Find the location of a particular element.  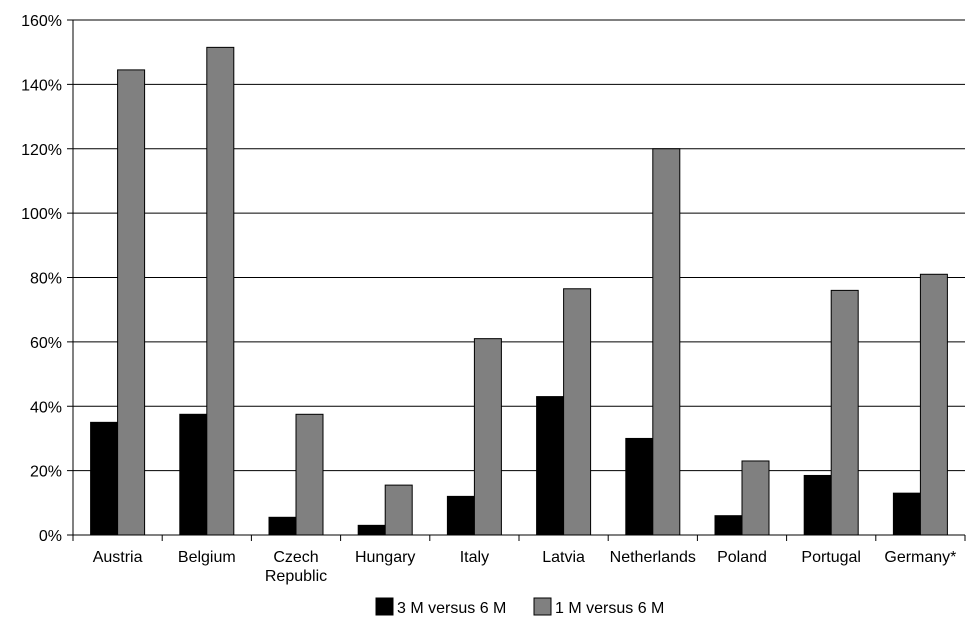

y-tick-label: 40% is located at coordinates (46, 407).